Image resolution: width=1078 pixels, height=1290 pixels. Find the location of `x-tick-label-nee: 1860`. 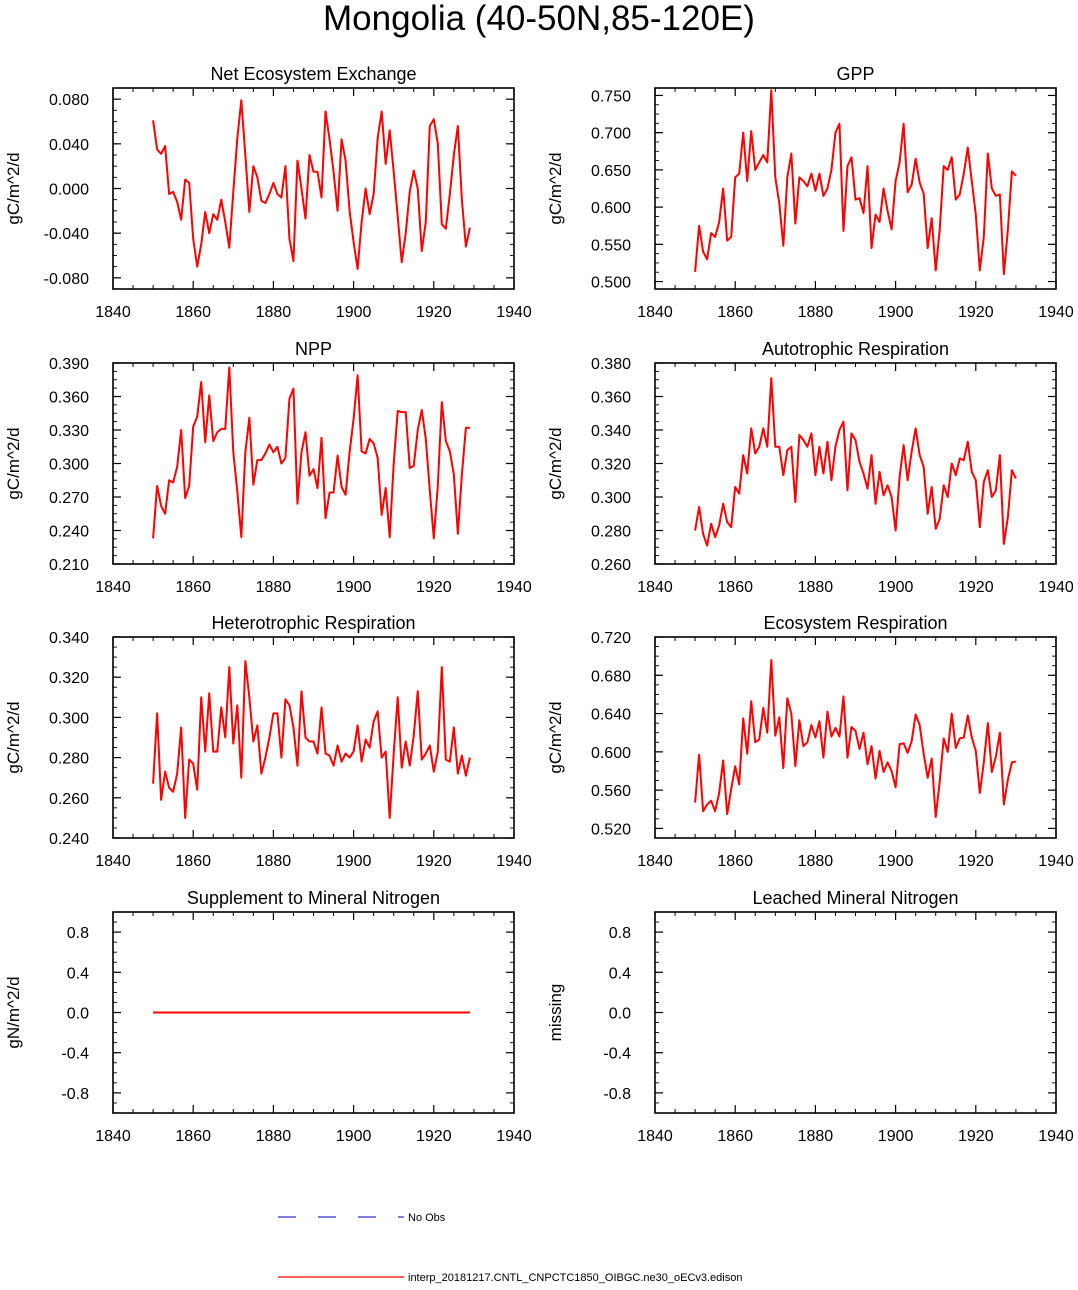

x-tick-label-nee: 1860 is located at coordinates (193, 312).